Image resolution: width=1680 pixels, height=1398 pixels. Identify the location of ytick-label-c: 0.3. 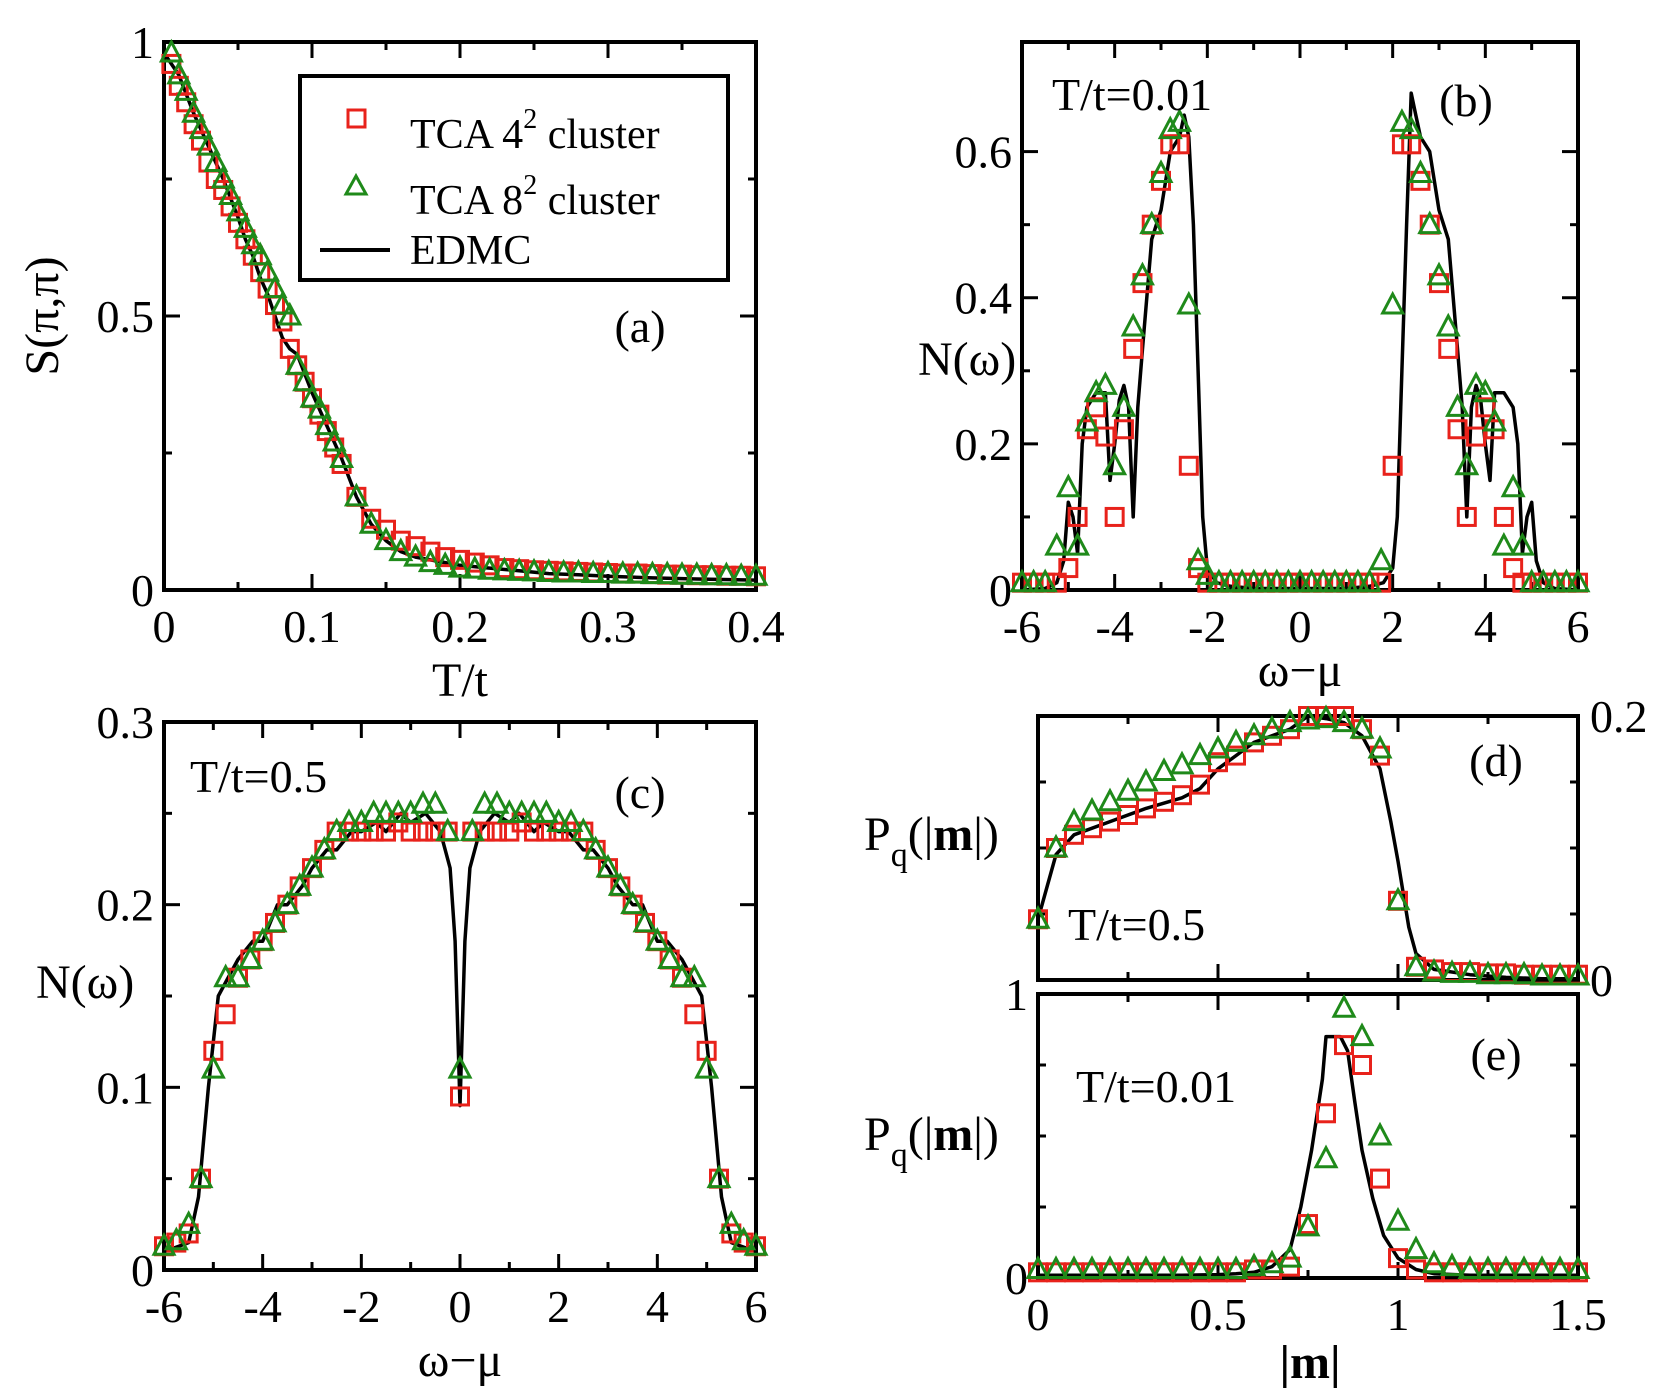
(126, 722).